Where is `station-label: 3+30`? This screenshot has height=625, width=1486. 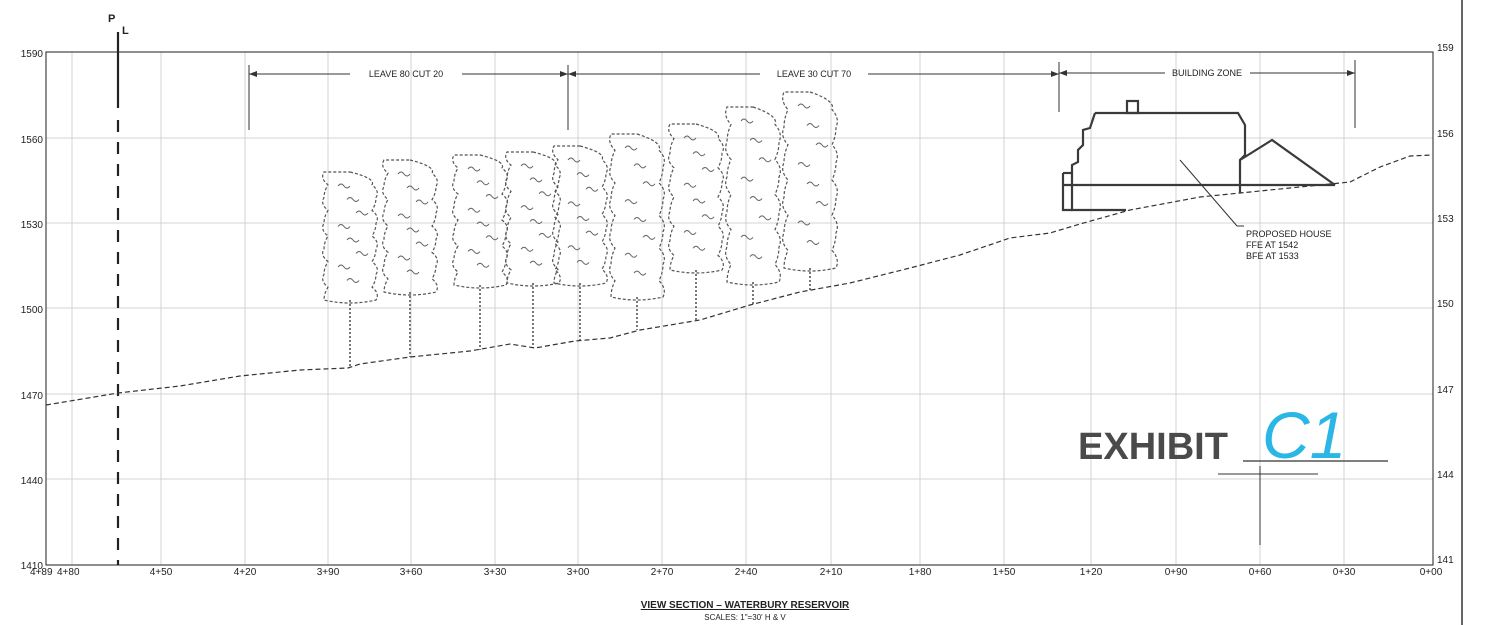 station-label: 3+30 is located at coordinates (495, 572).